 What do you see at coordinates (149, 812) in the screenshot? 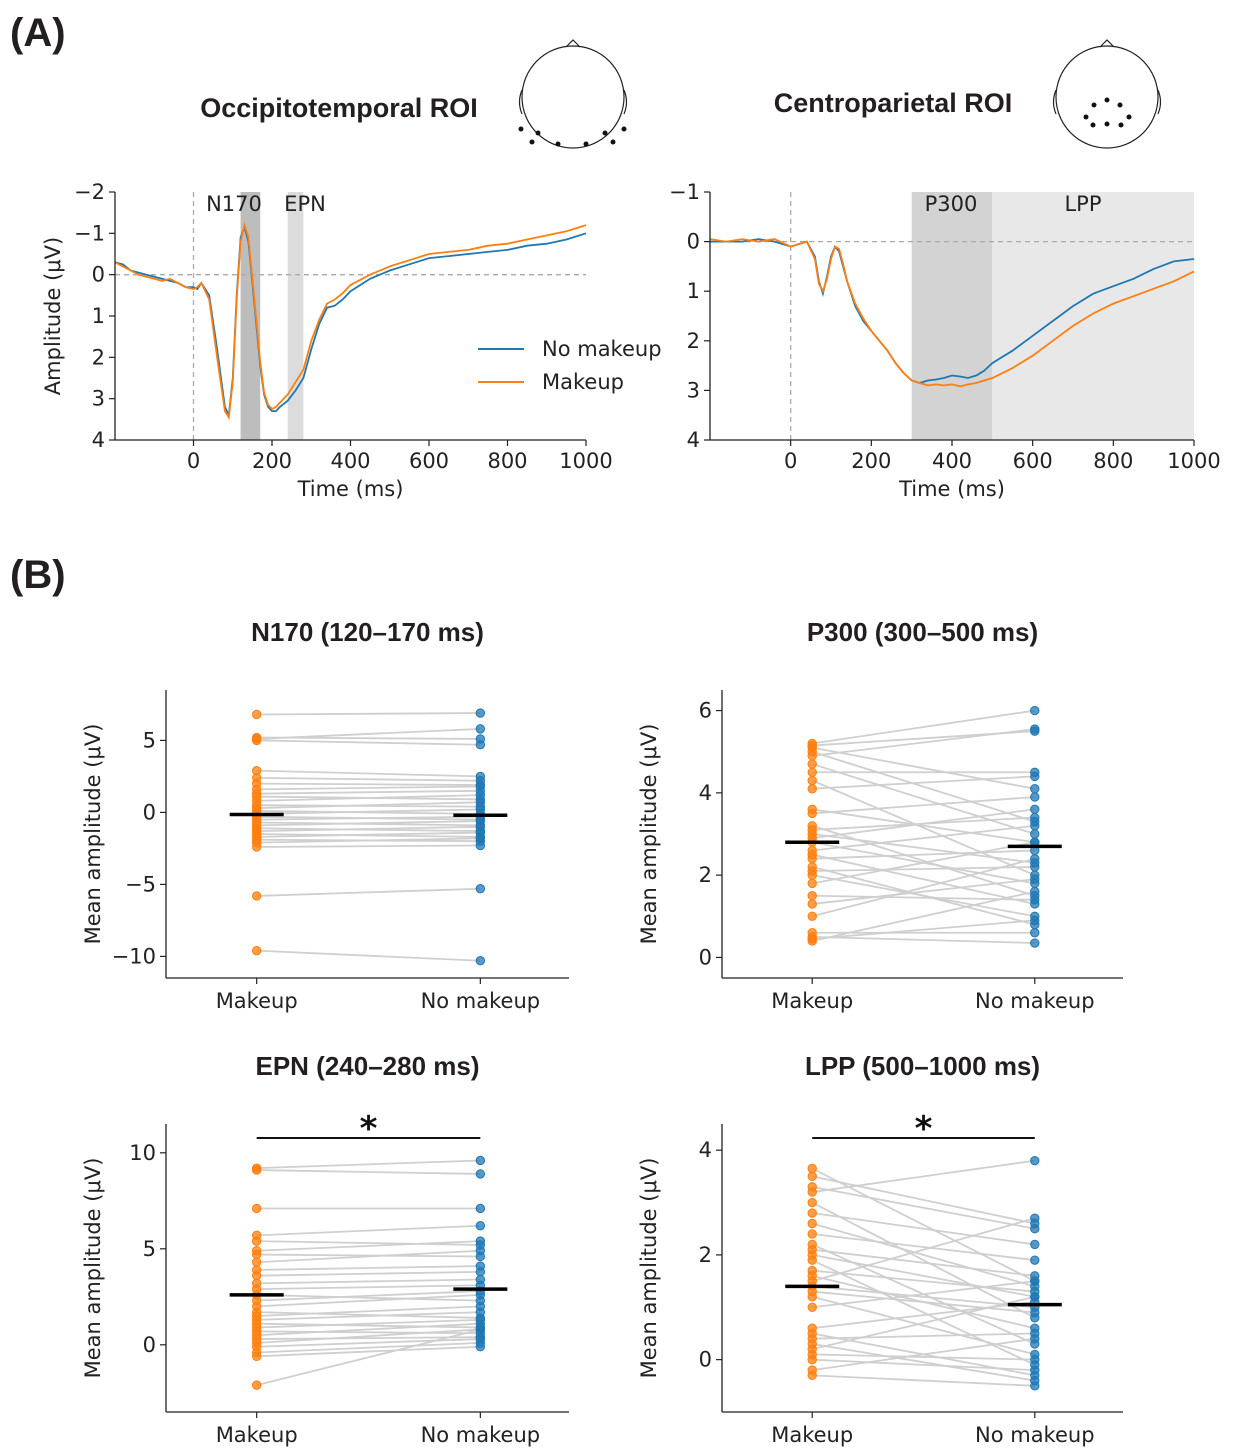
I see `y-tick-label: 0` at bounding box center [149, 812].